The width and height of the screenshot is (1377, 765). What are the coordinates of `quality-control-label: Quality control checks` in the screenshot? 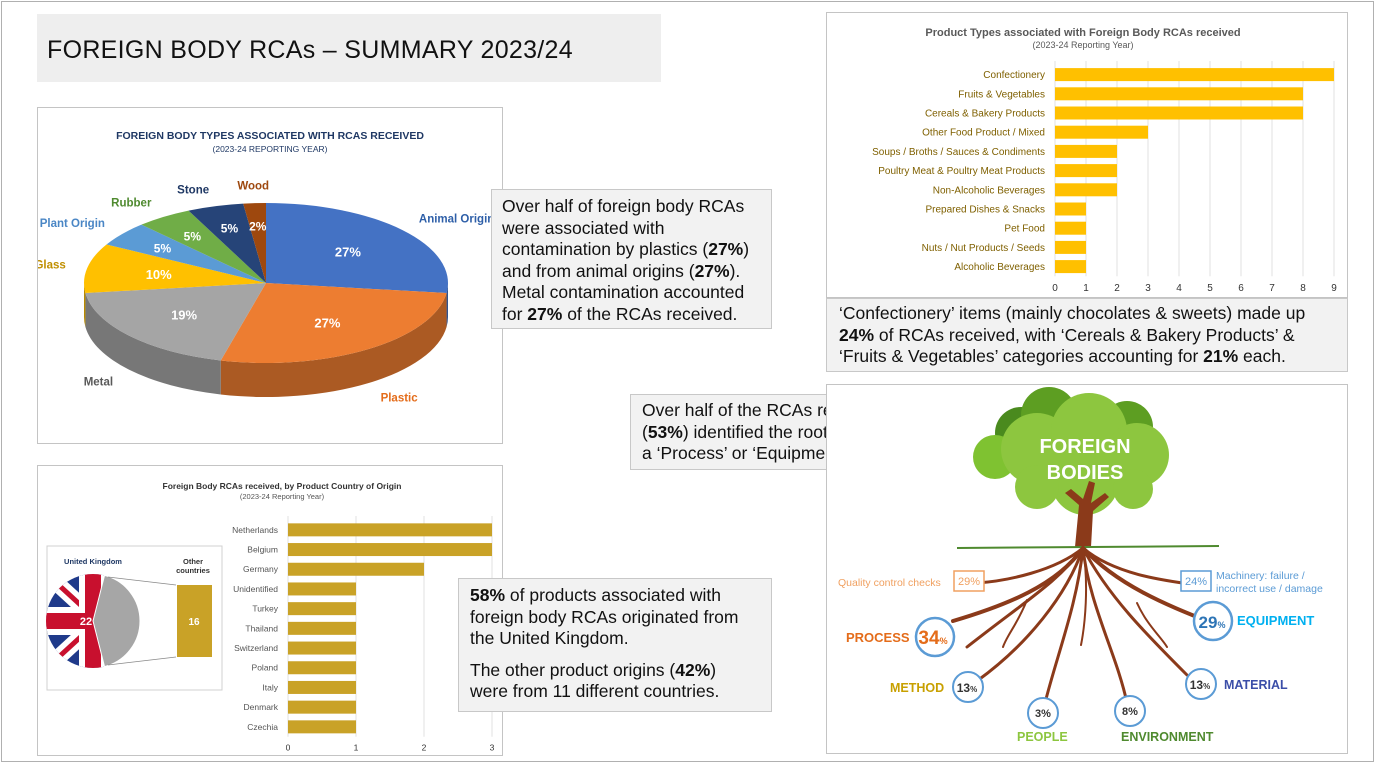 It's located at (889, 583).